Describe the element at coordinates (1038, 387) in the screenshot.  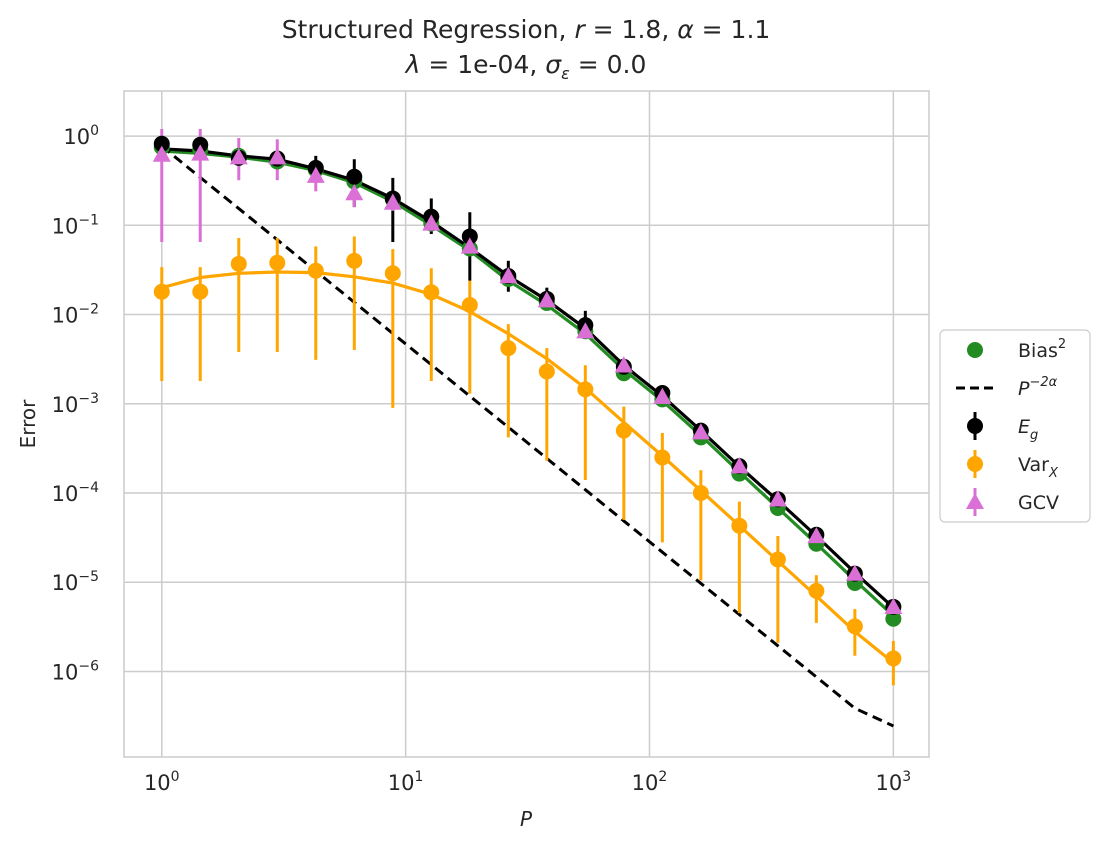
I see `legend-label-ref: P−2α` at that location.